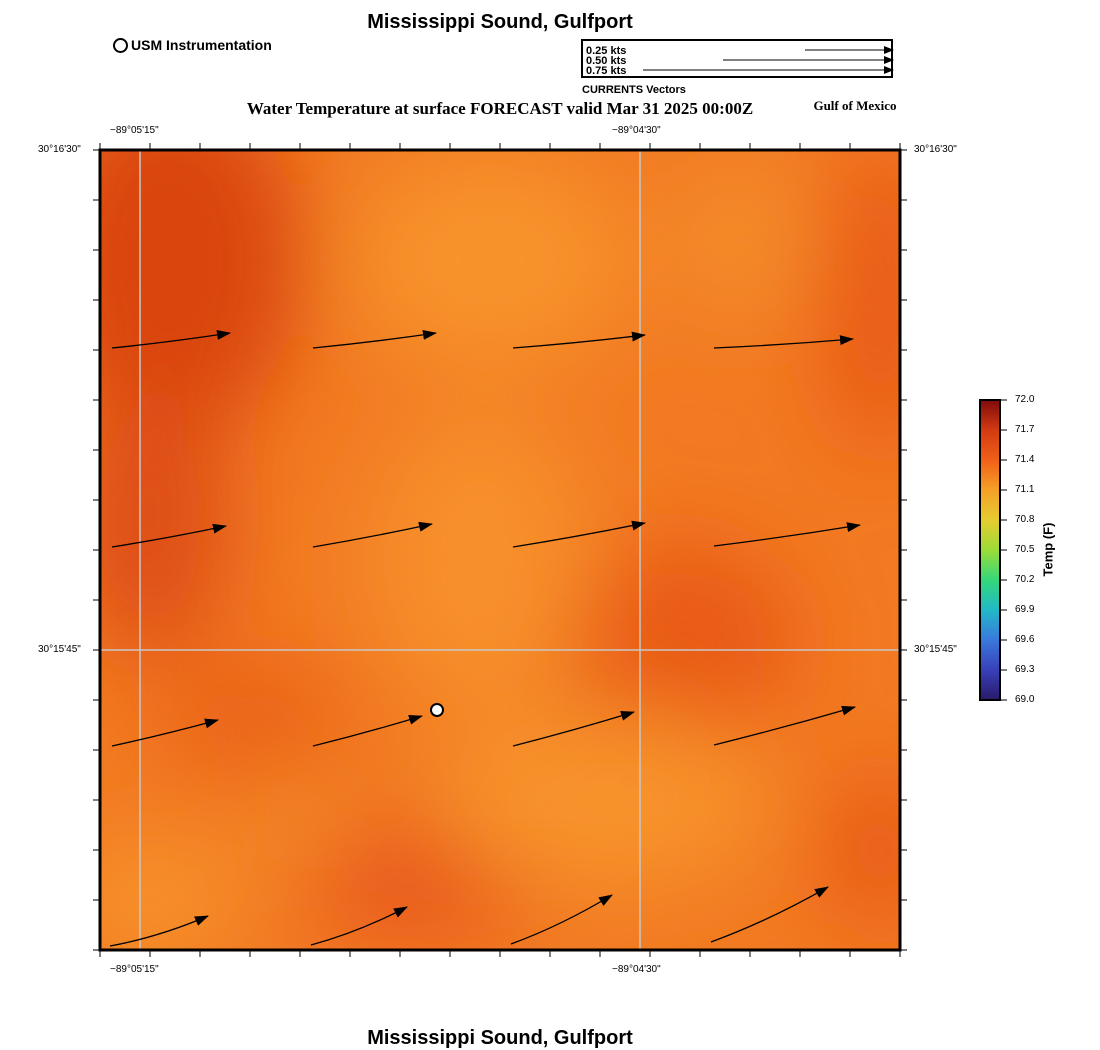  What do you see at coordinates (1025, 489) in the screenshot?
I see `colorbar-tick-label: 71.1` at bounding box center [1025, 489].